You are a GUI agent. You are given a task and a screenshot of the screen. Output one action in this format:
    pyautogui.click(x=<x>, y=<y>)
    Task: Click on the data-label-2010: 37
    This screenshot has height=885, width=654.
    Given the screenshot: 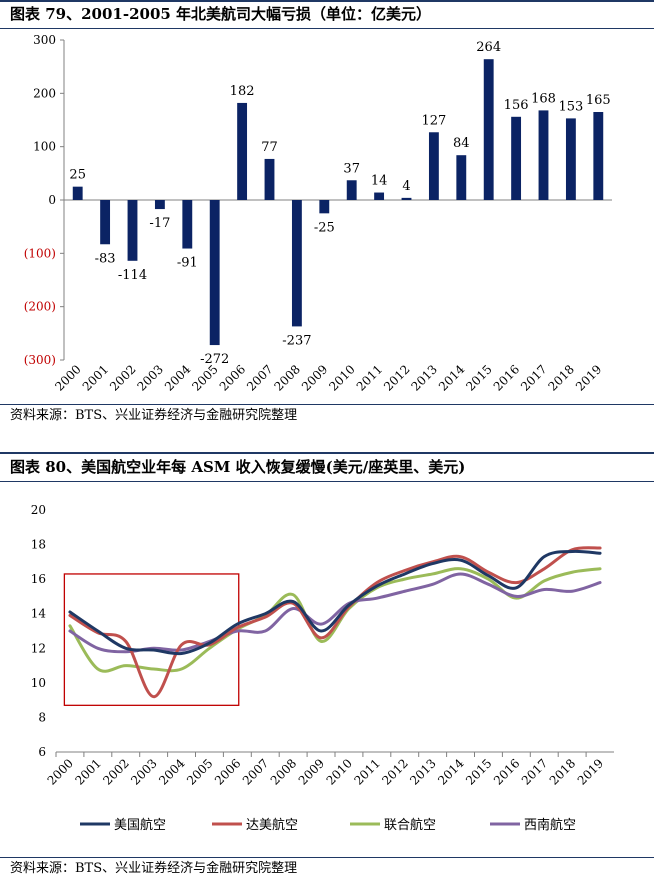 What is the action you would take?
    pyautogui.click(x=351, y=168)
    